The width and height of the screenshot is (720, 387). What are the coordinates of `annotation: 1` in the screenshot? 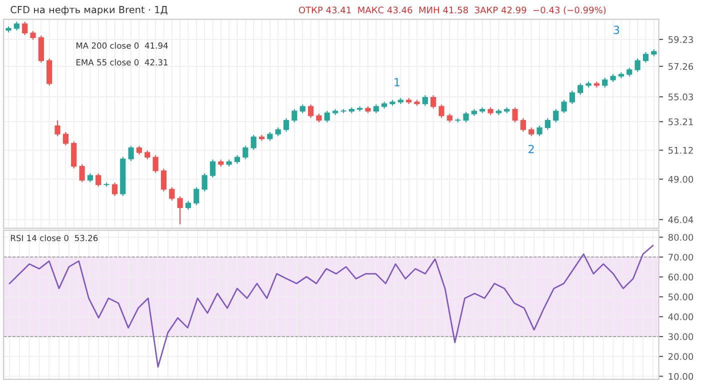 It's located at (397, 82).